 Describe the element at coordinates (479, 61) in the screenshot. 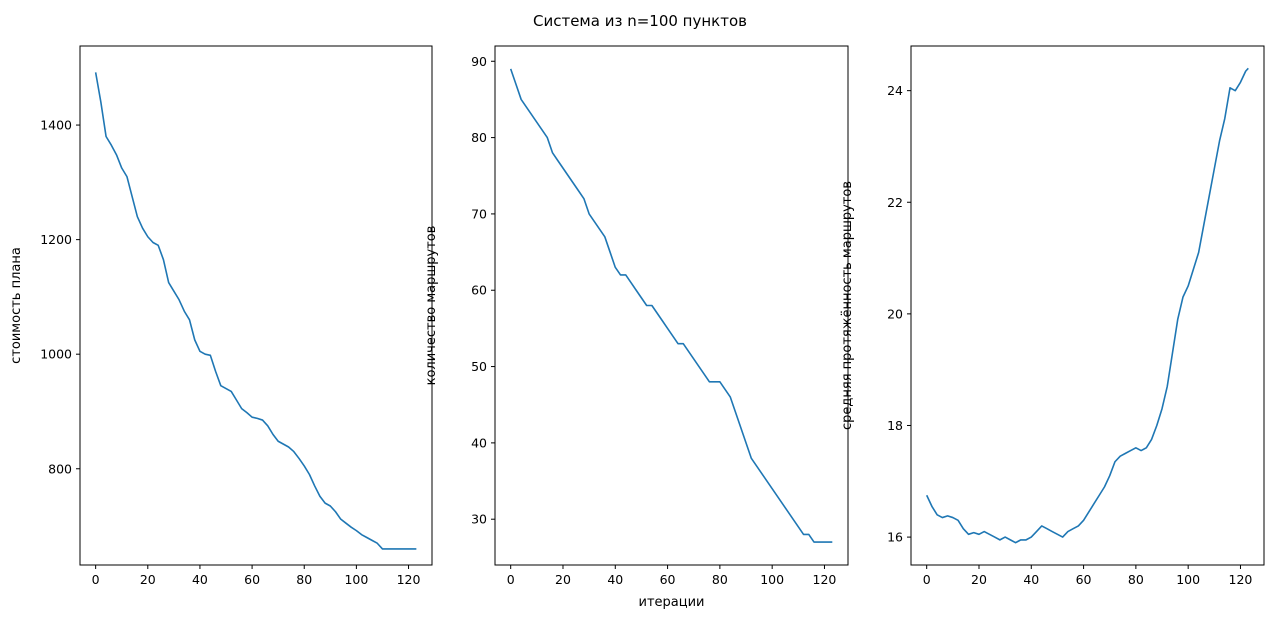

I see `y-tick-label: 90` at that location.